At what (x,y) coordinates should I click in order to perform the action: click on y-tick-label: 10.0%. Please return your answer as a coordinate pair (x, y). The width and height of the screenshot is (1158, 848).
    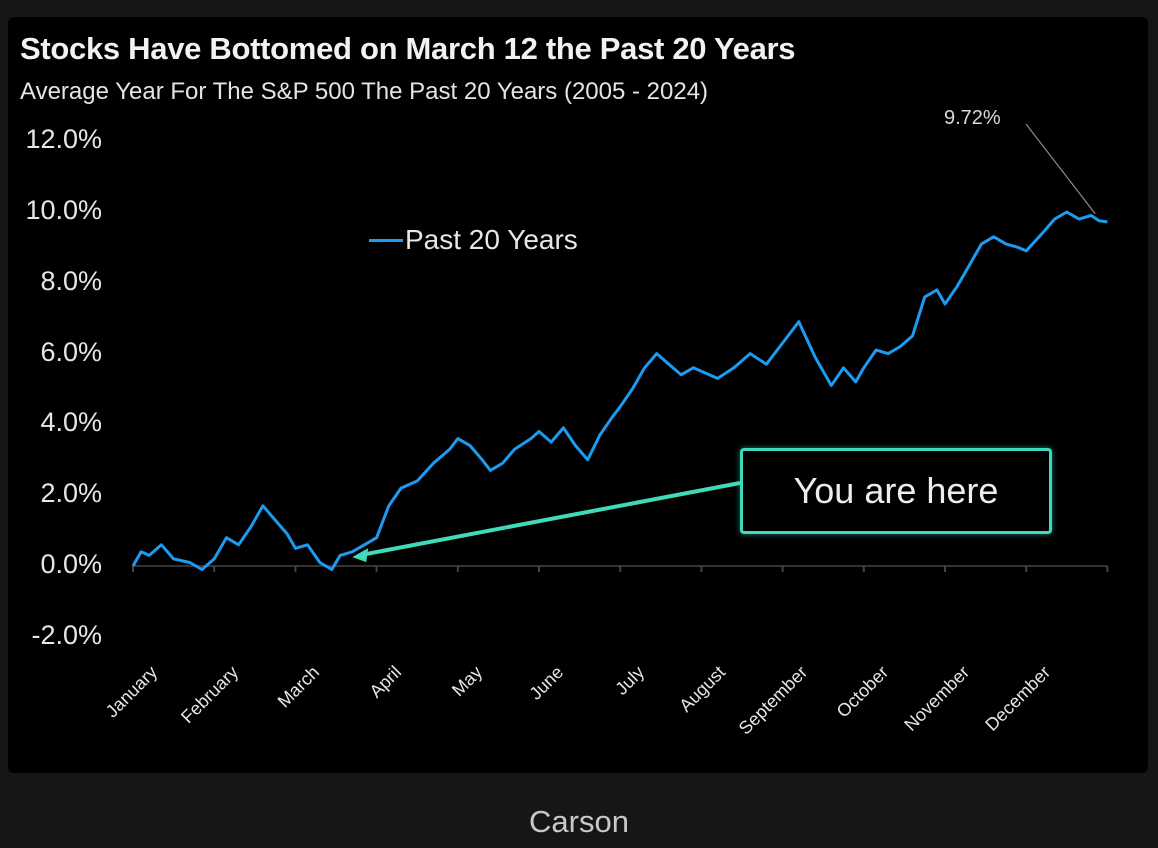
    Looking at the image, I should click on (63, 210).